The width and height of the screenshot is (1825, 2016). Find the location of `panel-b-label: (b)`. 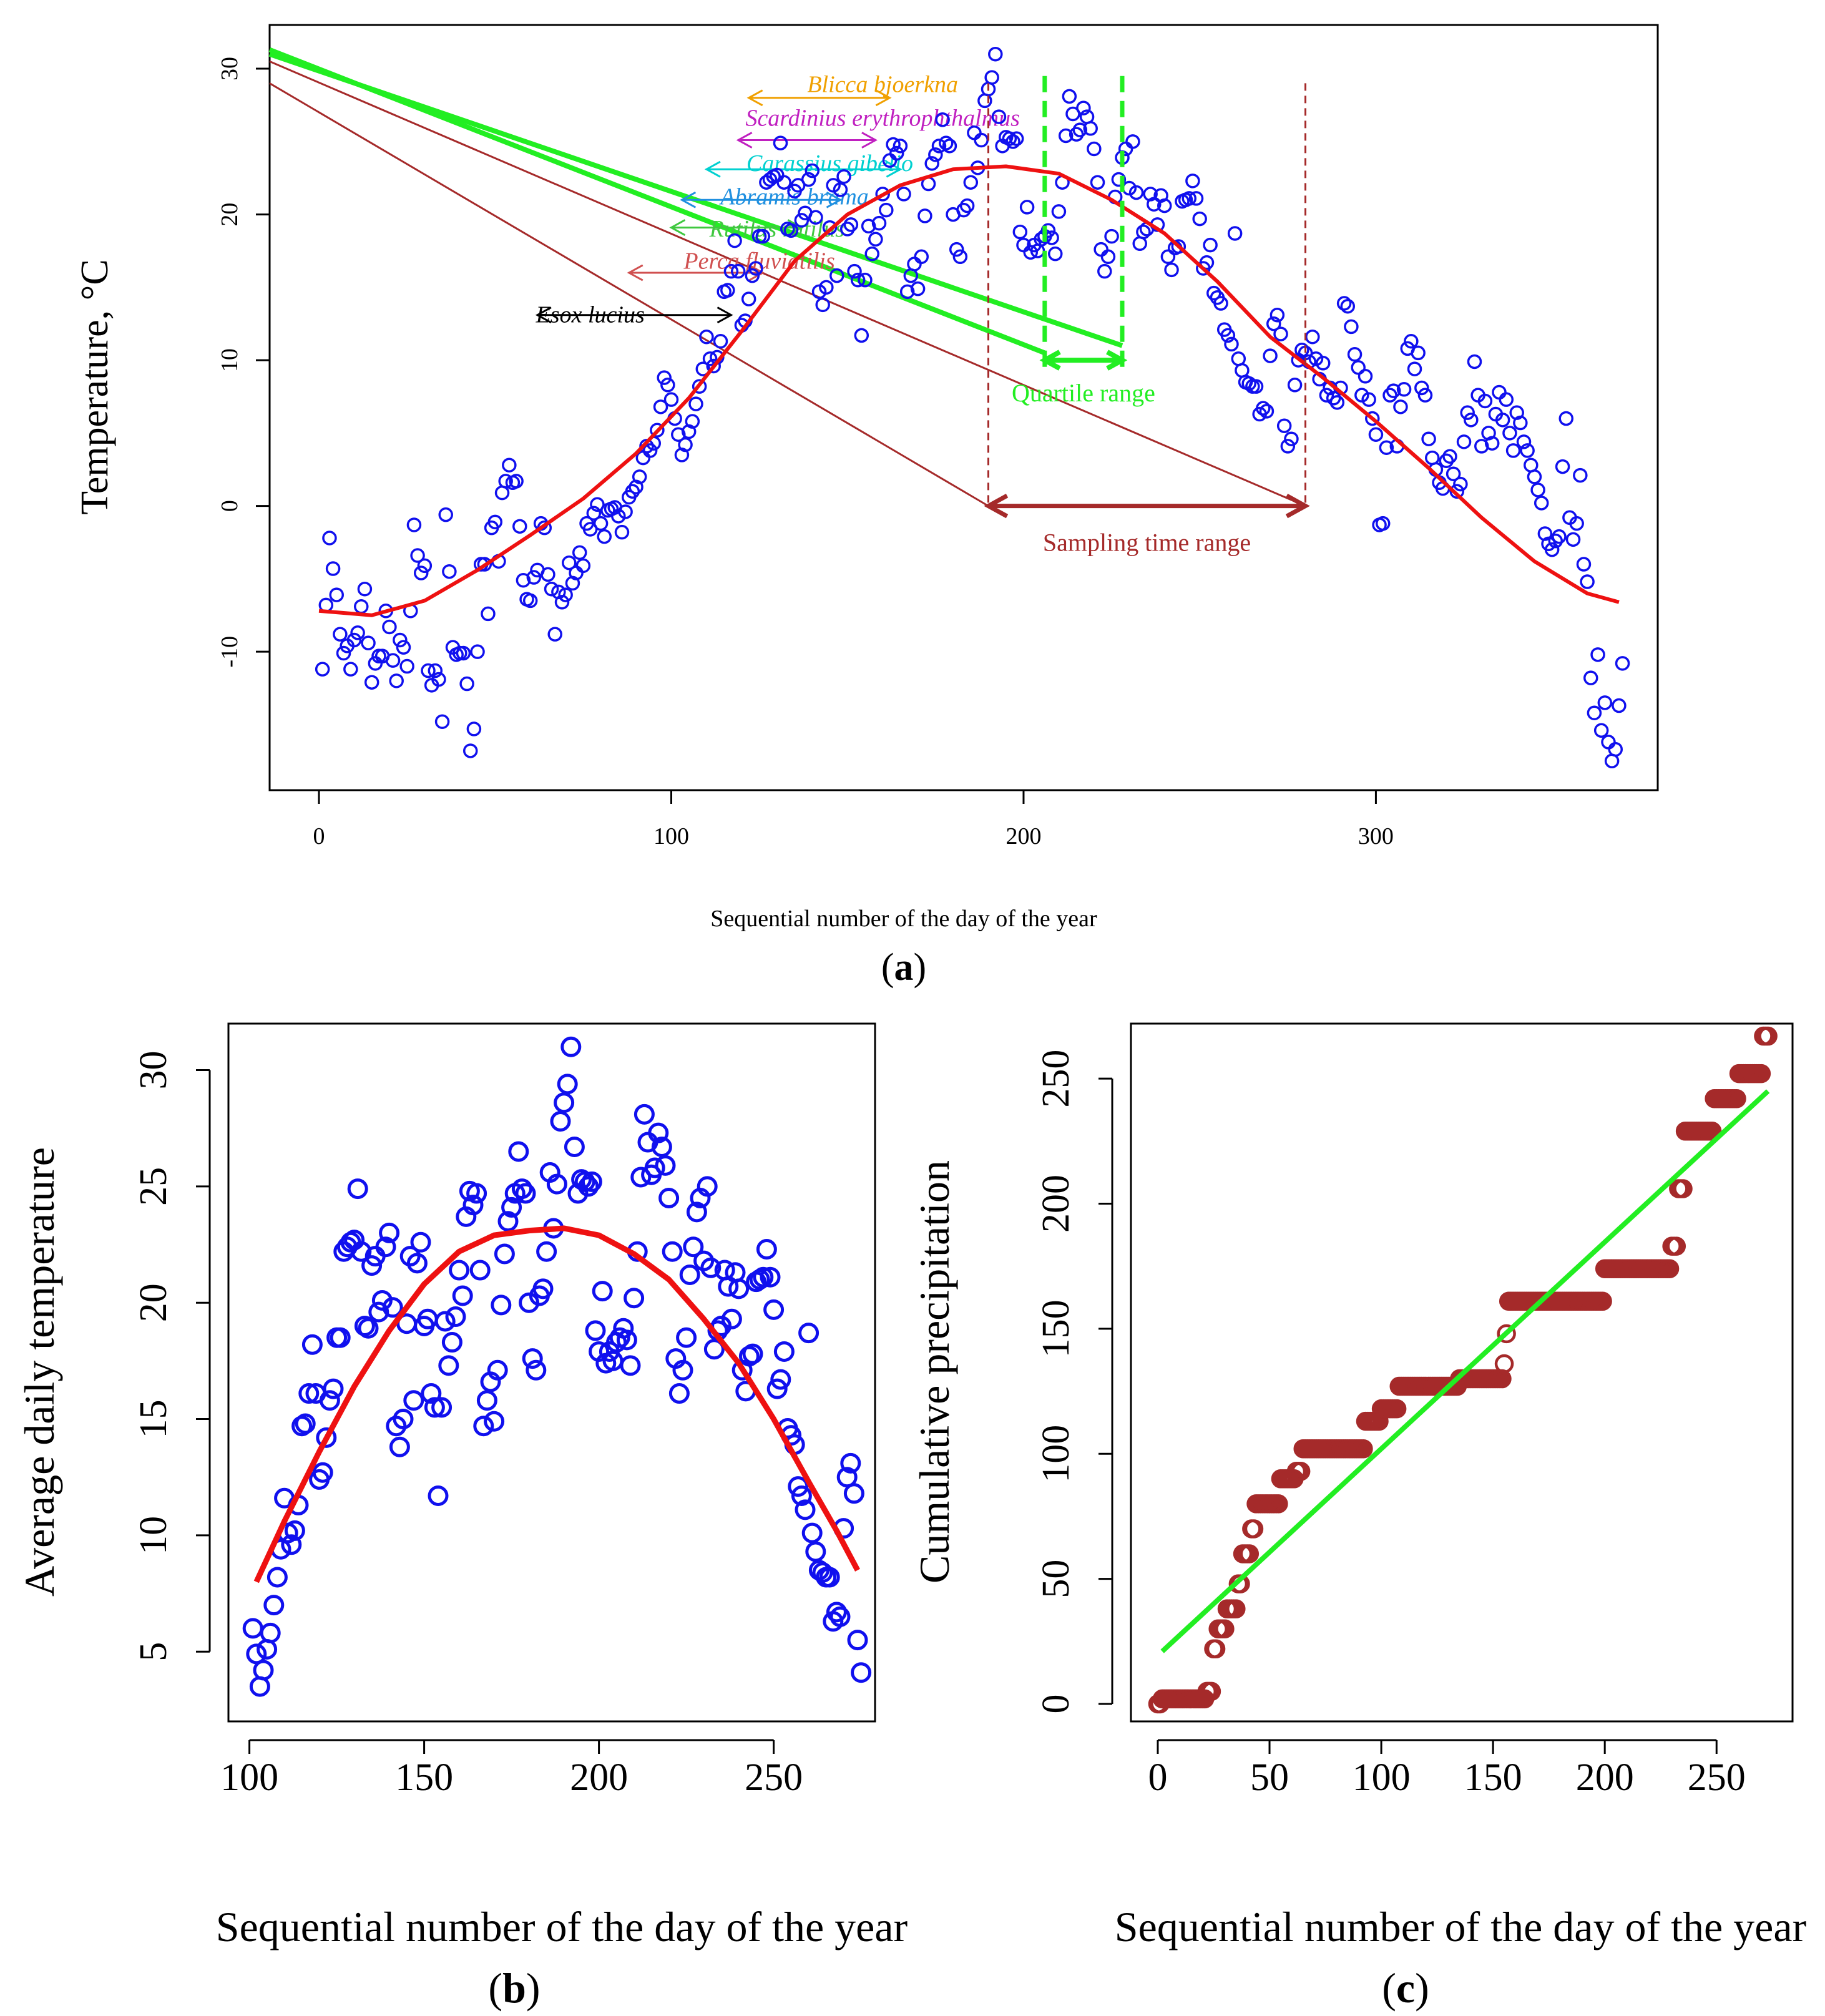

panel-b-label: (b) is located at coordinates (514, 1988).